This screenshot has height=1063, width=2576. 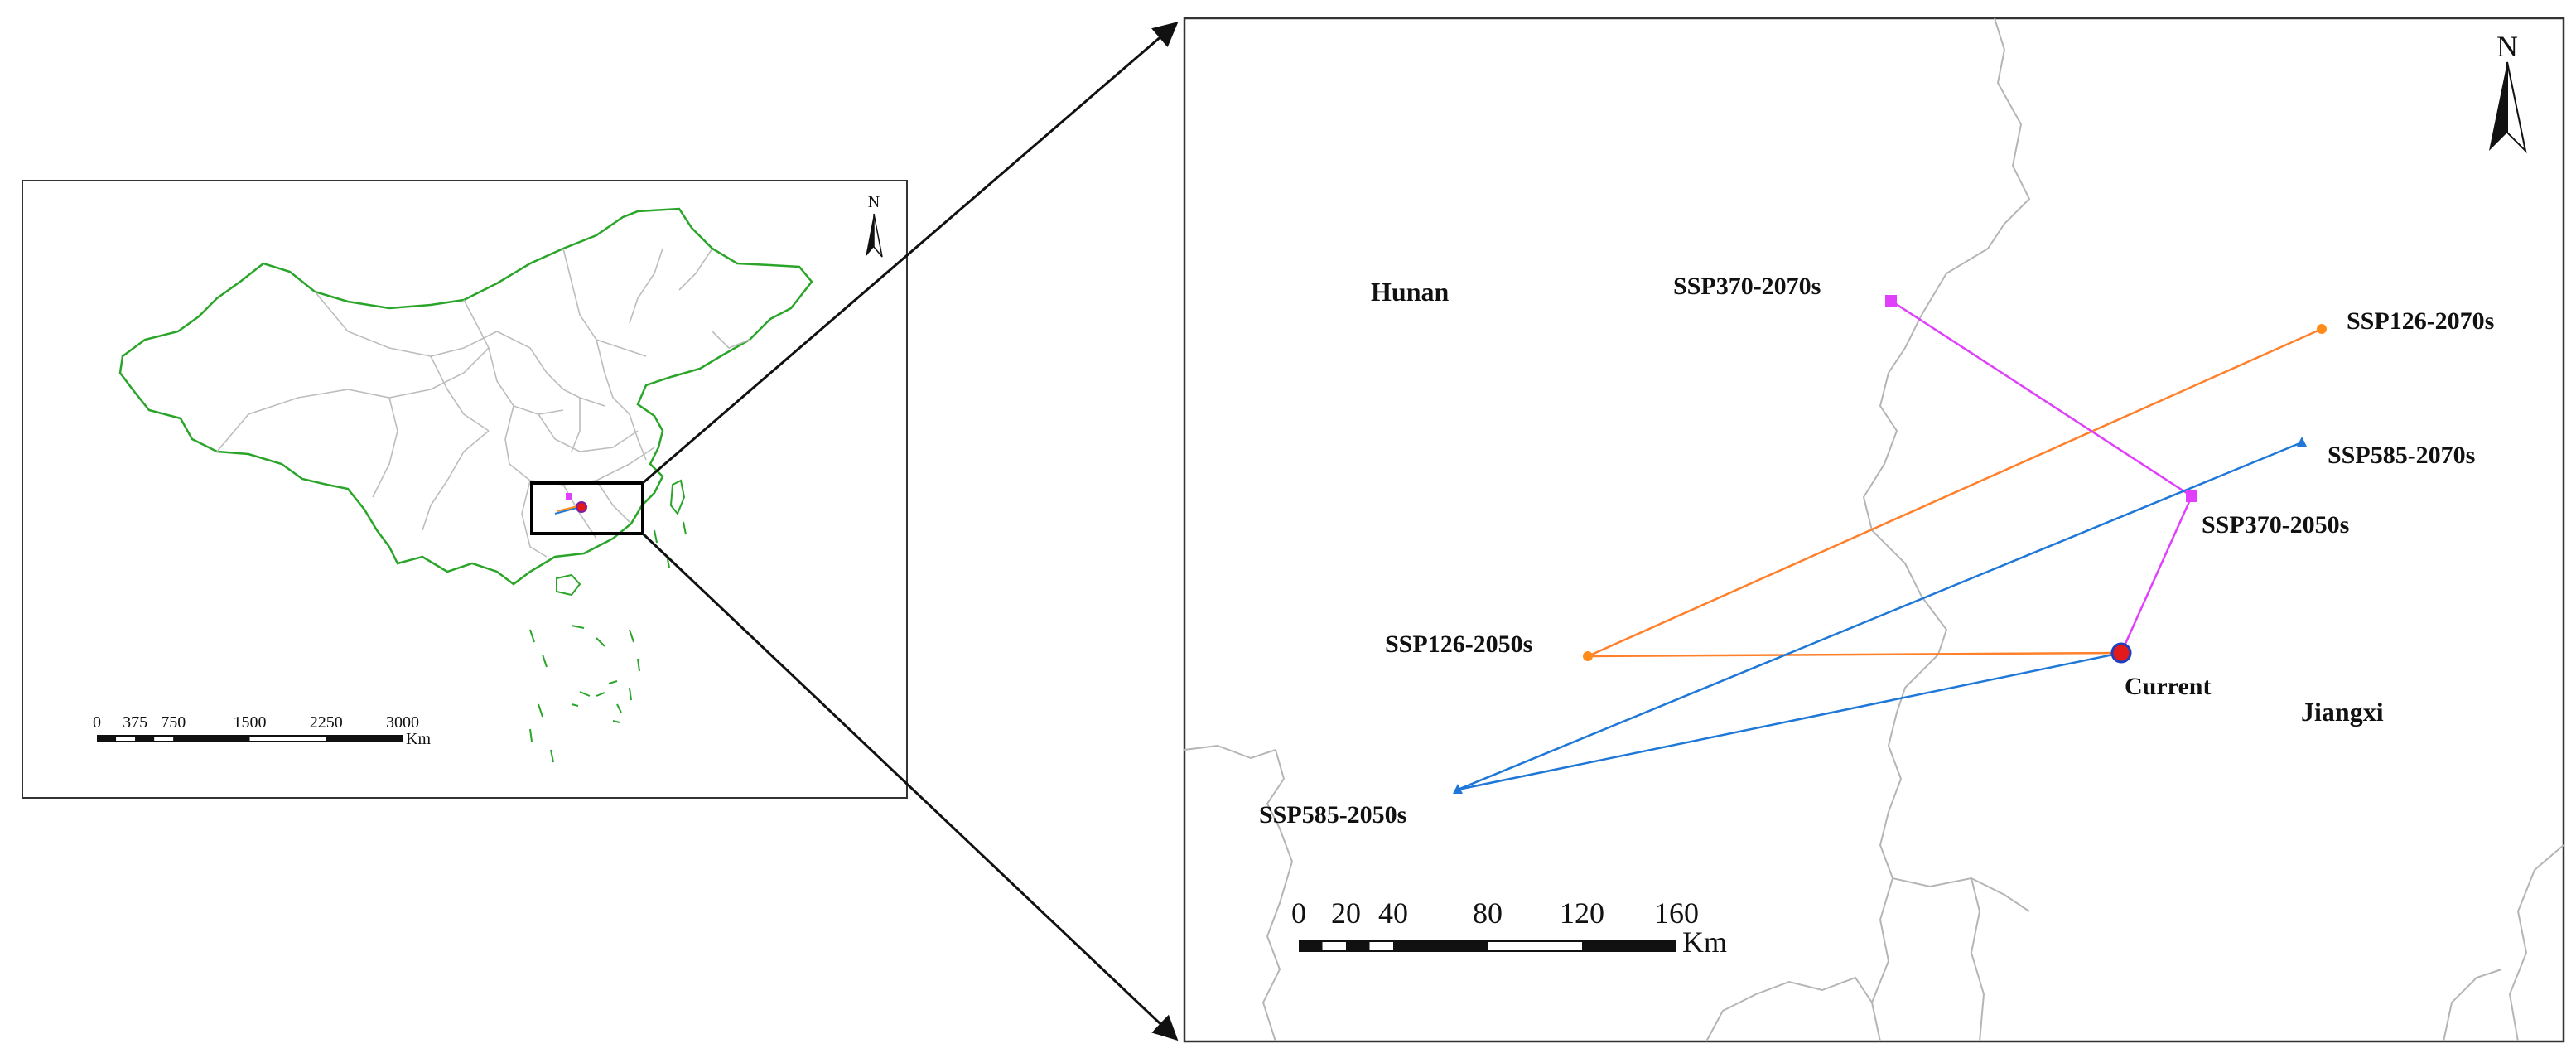 What do you see at coordinates (2121, 653) in the screenshot?
I see `point-current` at bounding box center [2121, 653].